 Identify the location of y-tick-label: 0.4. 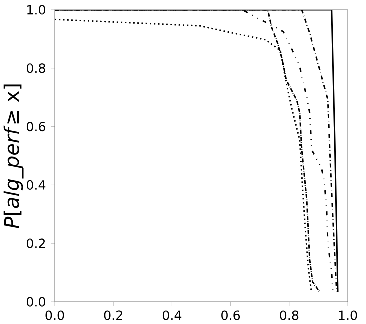
(36, 185).